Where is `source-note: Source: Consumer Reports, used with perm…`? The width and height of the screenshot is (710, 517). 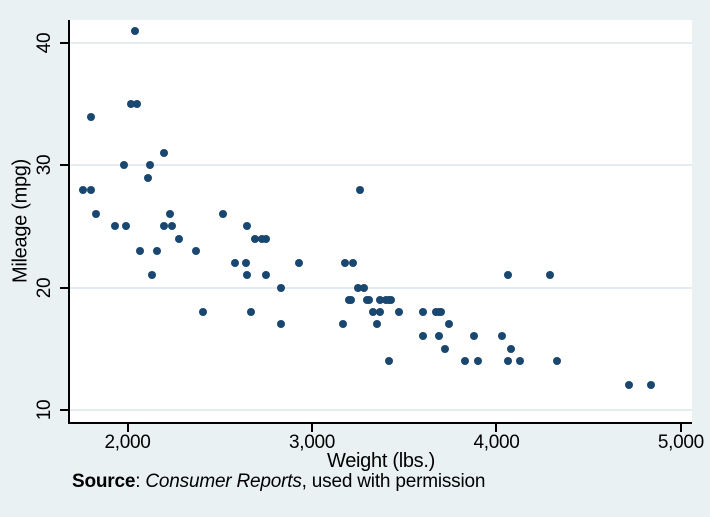
source-note: Source: Consumer Reports, used with perm… is located at coordinates (278, 482).